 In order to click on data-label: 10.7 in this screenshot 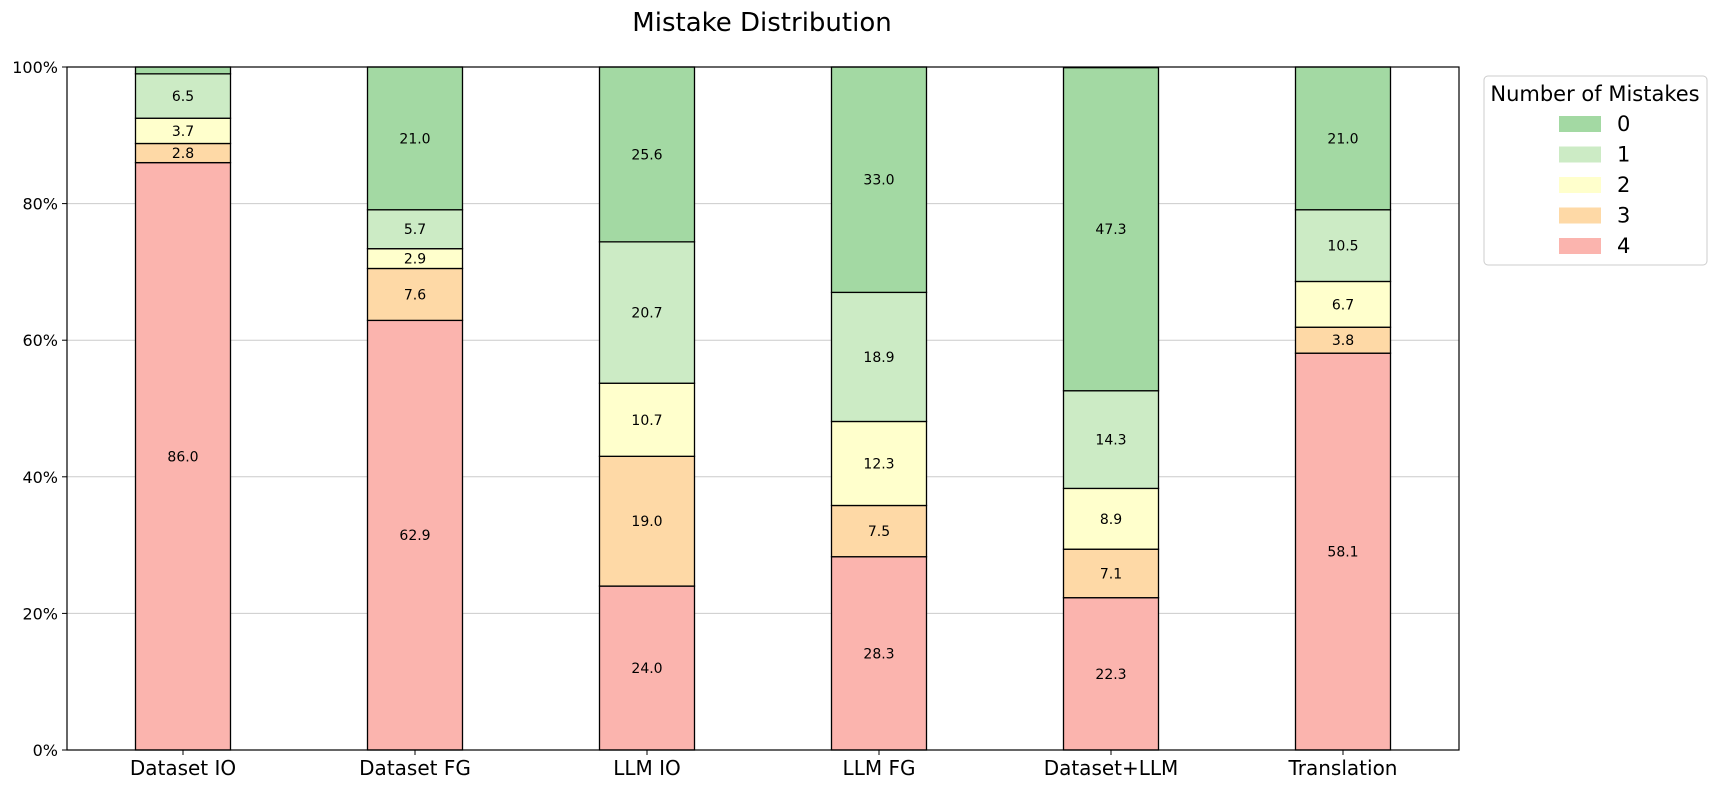, I will do `click(646, 421)`.